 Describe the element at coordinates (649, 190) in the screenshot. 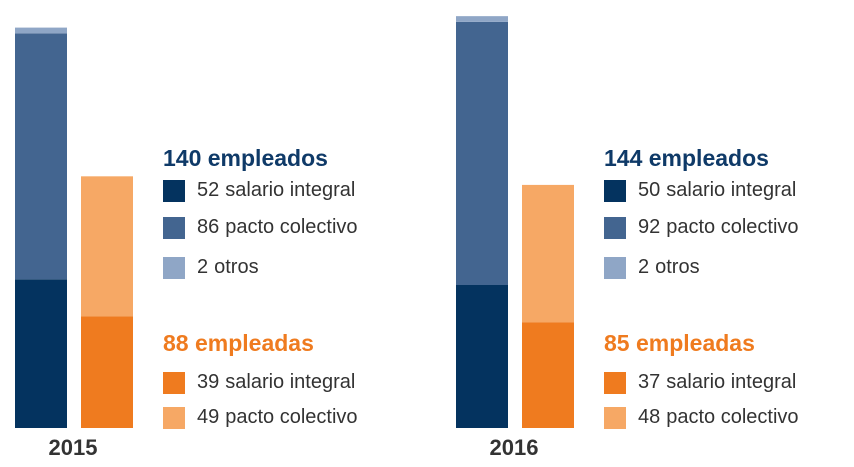

I see `legend-value: 50` at that location.